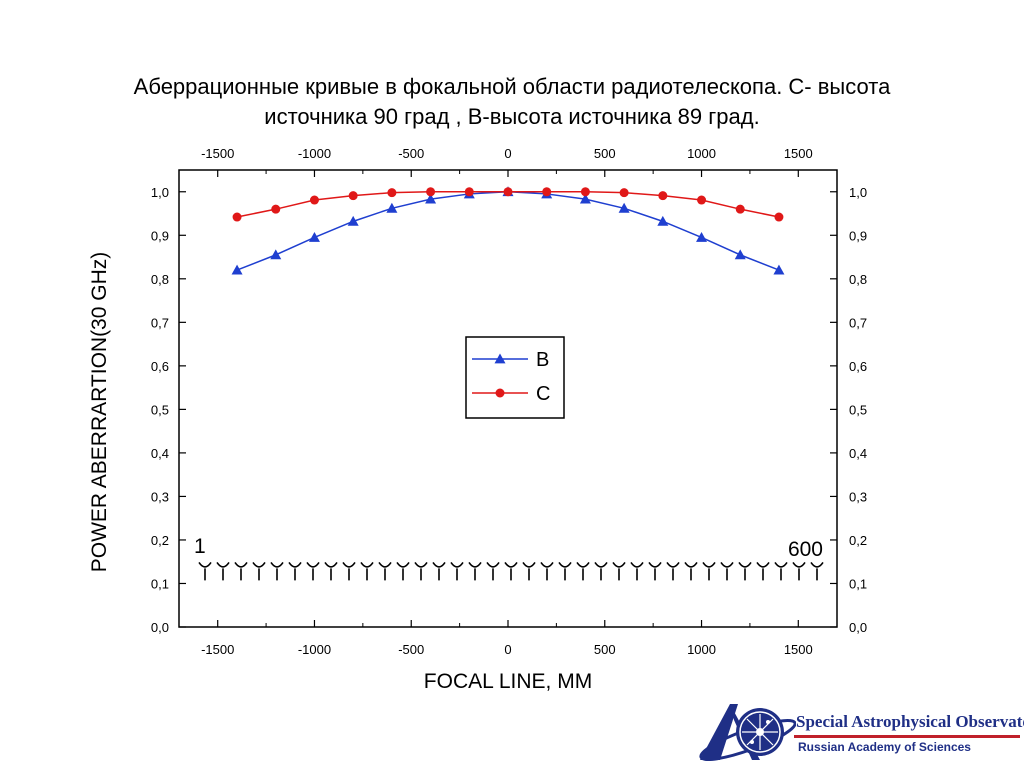 The height and width of the screenshot is (768, 1024). I want to click on x-tick-label-top: 500, so click(605, 153).